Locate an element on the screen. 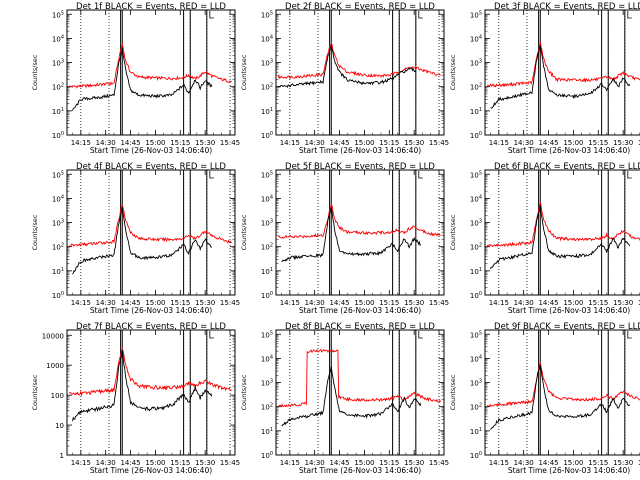 This screenshot has height=480, width=640. chart-title: Det 7f BLACK = Events, RED = LLD is located at coordinates (151, 327).